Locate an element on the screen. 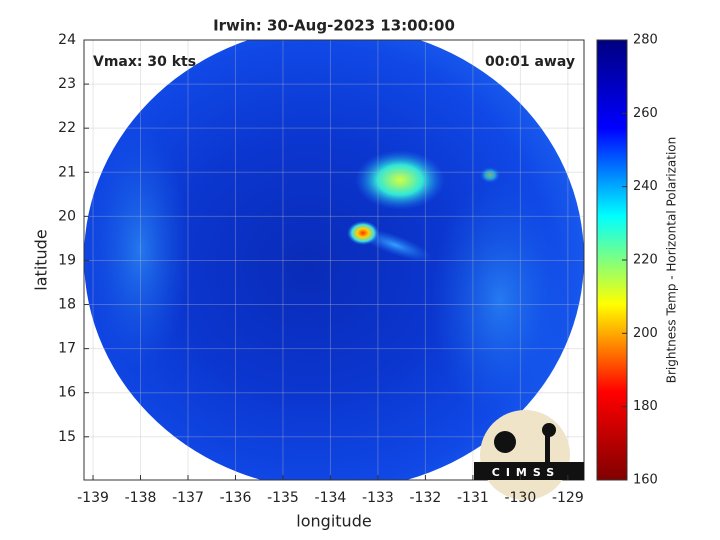  y-tick-label: 16 is located at coordinates (67, 393).